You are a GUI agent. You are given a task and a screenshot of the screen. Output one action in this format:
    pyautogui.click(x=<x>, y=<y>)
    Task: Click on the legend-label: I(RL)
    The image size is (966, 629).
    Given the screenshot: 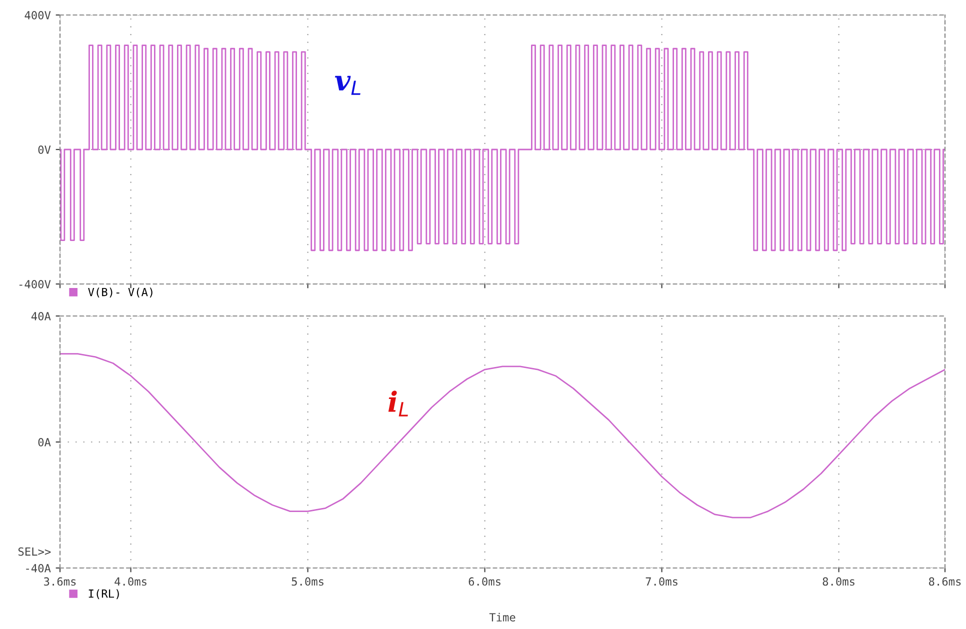 What is the action you would take?
    pyautogui.click(x=103, y=594)
    